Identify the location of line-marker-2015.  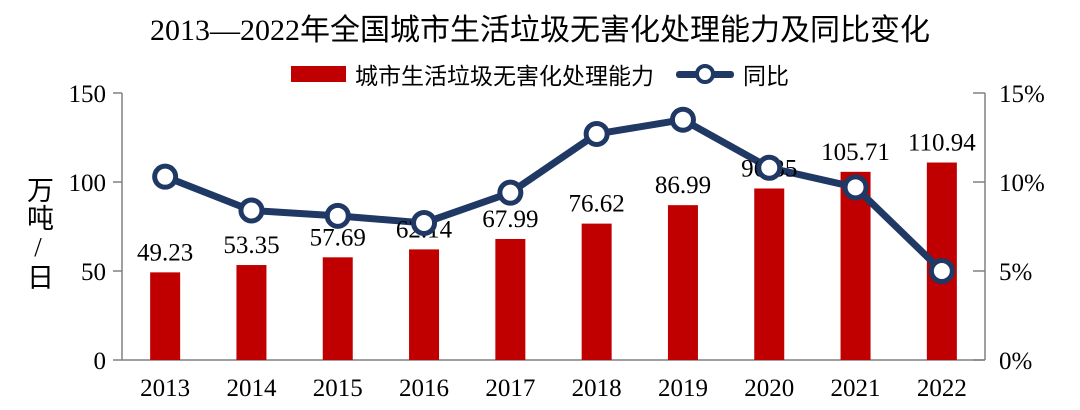
(337, 215).